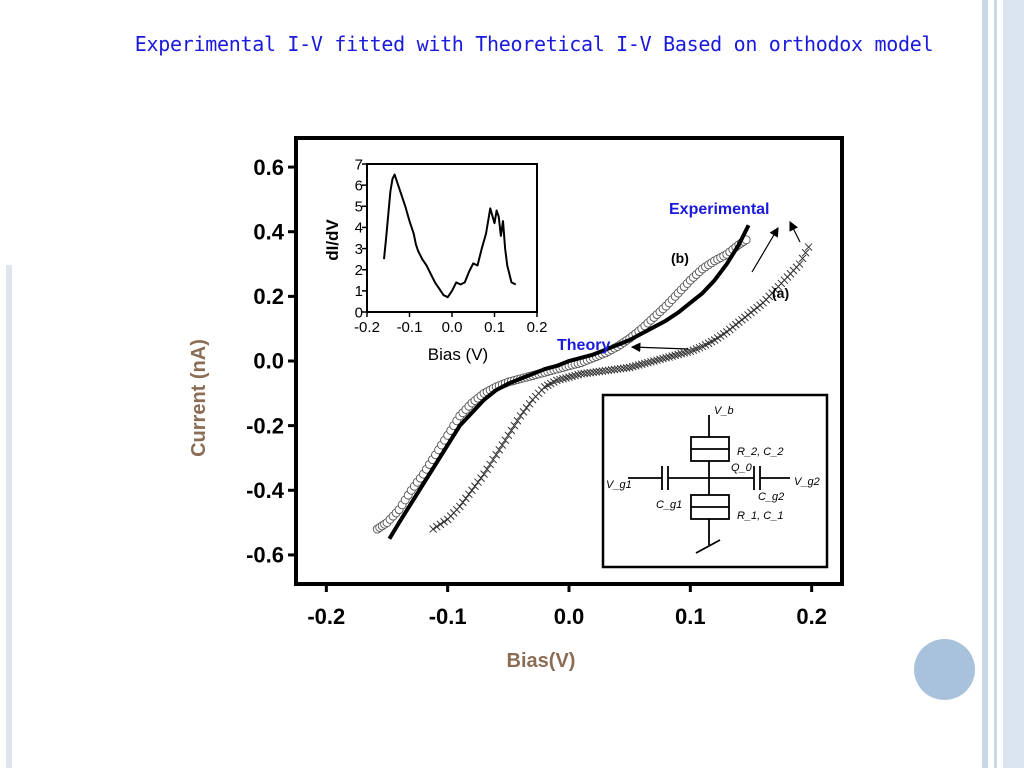 Image resolution: width=1024 pixels, height=768 pixels. I want to click on inset-x-tick-label: -0.1, so click(410, 327).